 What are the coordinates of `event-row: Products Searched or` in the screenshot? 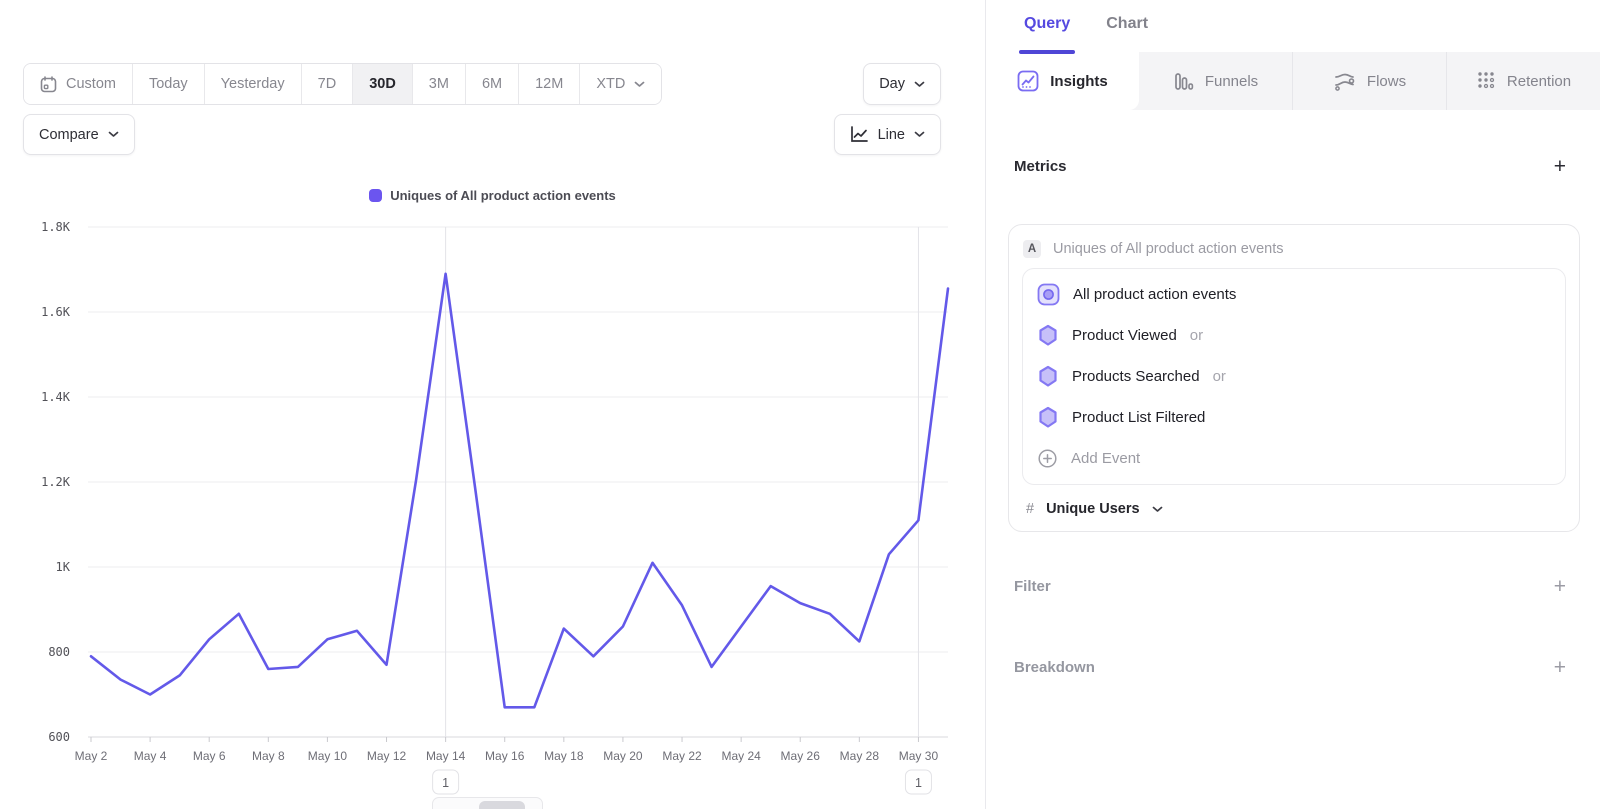 It's located at (1294, 376).